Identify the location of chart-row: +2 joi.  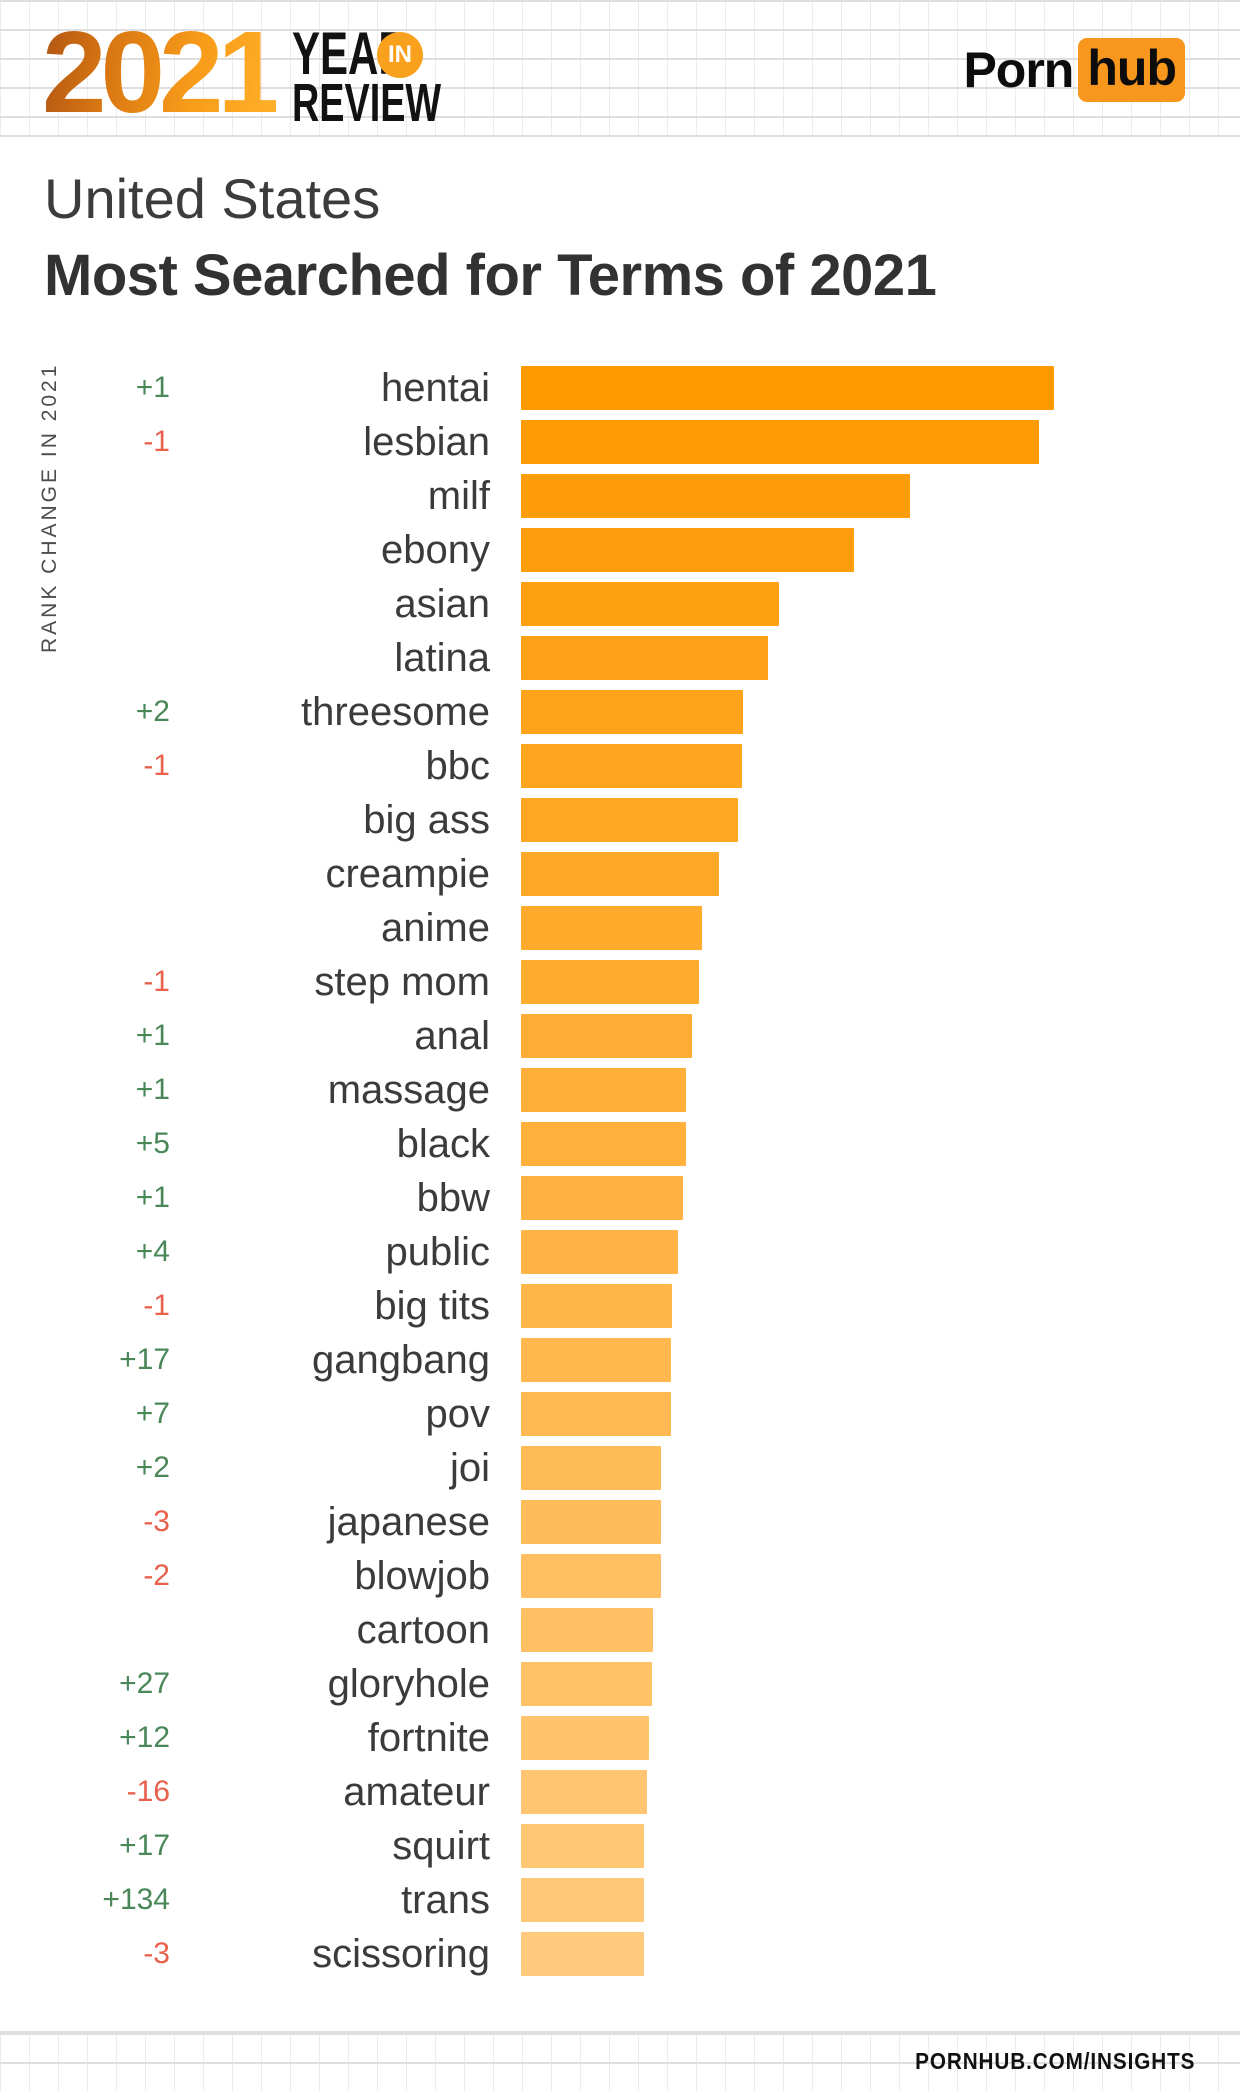
(620, 1468).